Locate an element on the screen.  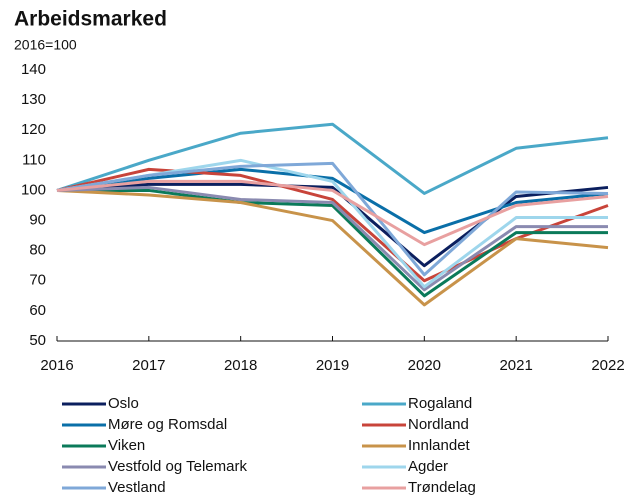
y-tick-label: 90 is located at coordinates (37, 220).